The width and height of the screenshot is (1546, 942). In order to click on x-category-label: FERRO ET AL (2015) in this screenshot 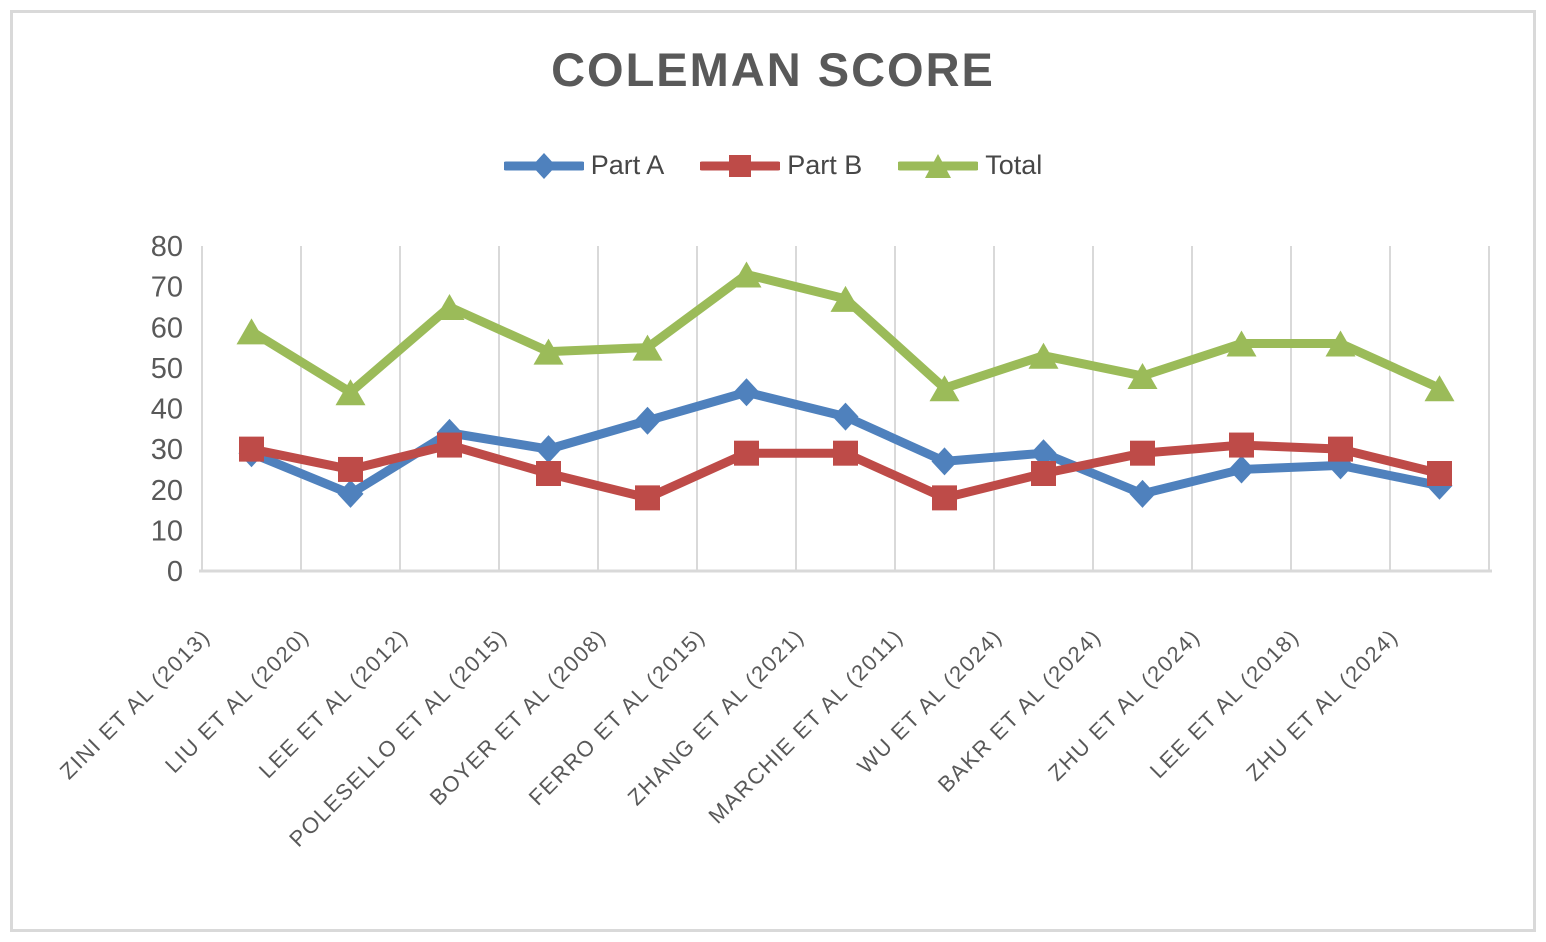, I will do `click(617, 717)`.